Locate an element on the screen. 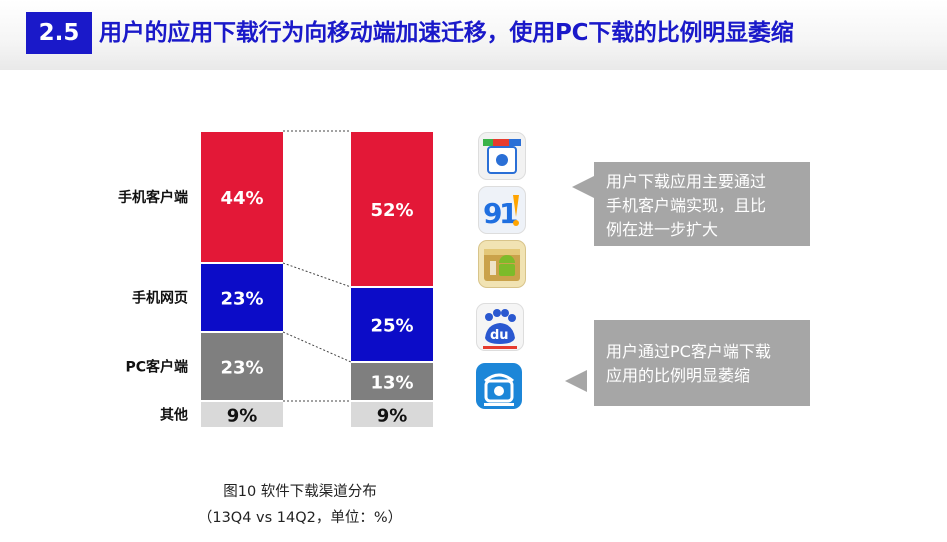 Image resolution: width=947 pixels, height=542 pixels. series-label-1: PC客户端 is located at coordinates (156, 367).